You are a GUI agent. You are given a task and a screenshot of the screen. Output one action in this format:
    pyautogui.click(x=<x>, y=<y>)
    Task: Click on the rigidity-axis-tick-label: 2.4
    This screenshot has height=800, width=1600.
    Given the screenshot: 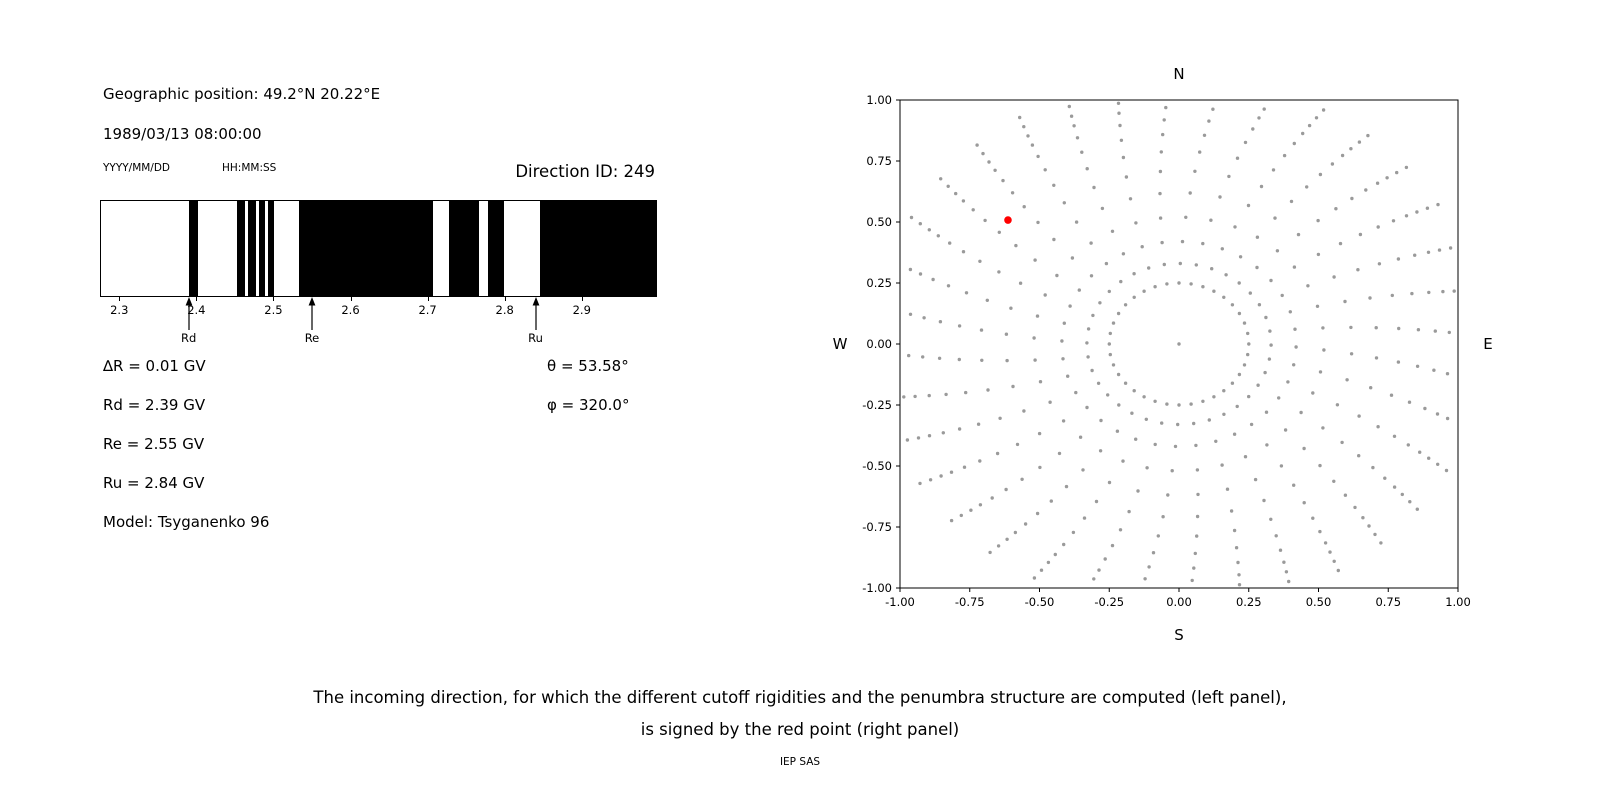 What is the action you would take?
    pyautogui.click(x=196, y=310)
    